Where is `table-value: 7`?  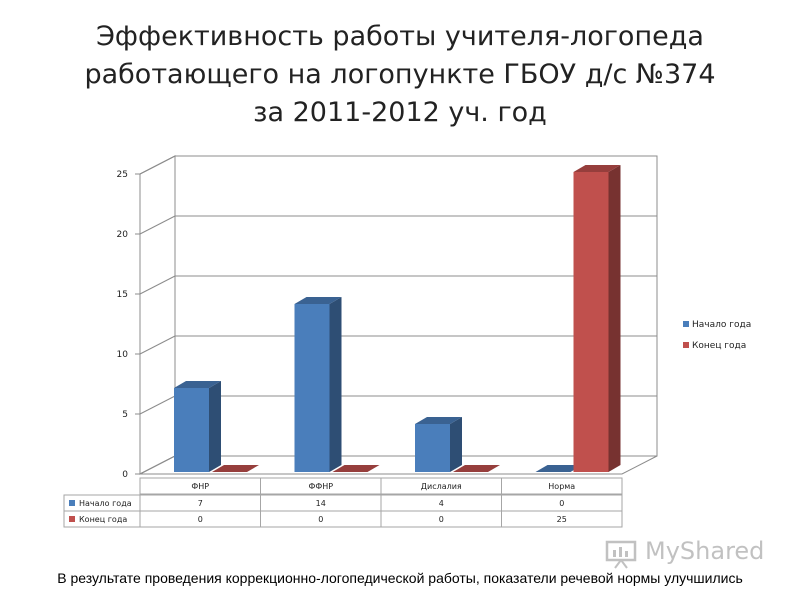 table-value: 7 is located at coordinates (200, 503).